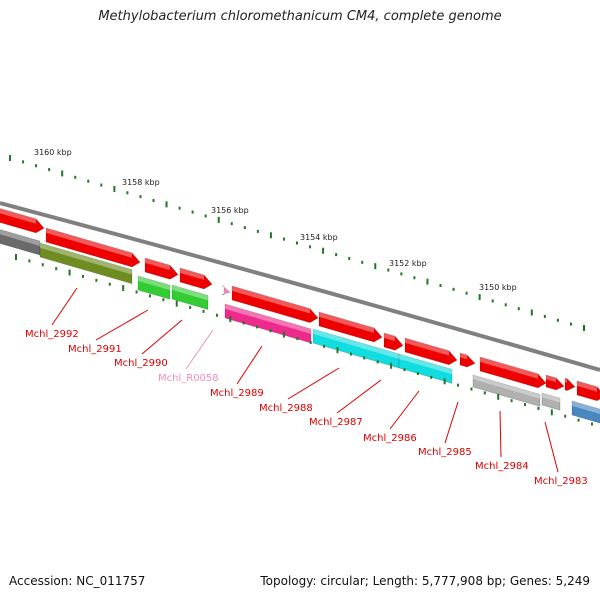  I want to click on gene-label: Mchl_2986, so click(390, 438).